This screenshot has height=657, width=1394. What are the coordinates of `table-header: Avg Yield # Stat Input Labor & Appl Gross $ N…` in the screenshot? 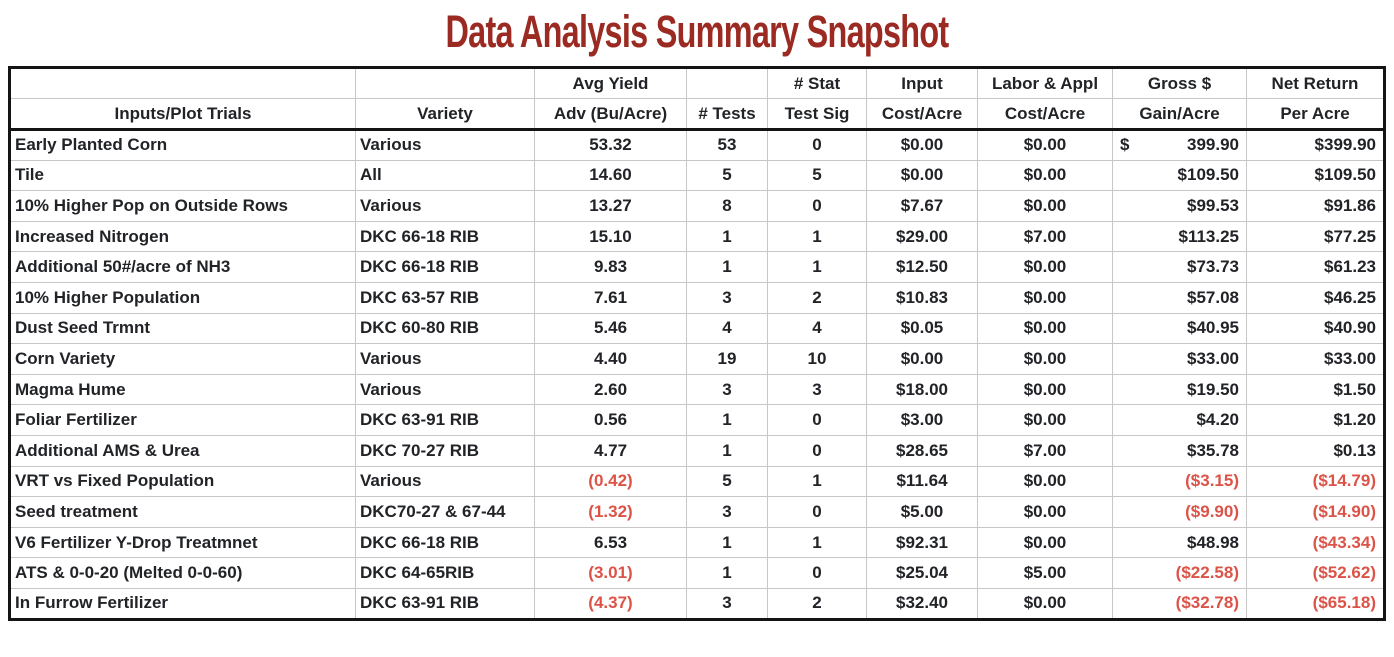 It's located at (697, 99).